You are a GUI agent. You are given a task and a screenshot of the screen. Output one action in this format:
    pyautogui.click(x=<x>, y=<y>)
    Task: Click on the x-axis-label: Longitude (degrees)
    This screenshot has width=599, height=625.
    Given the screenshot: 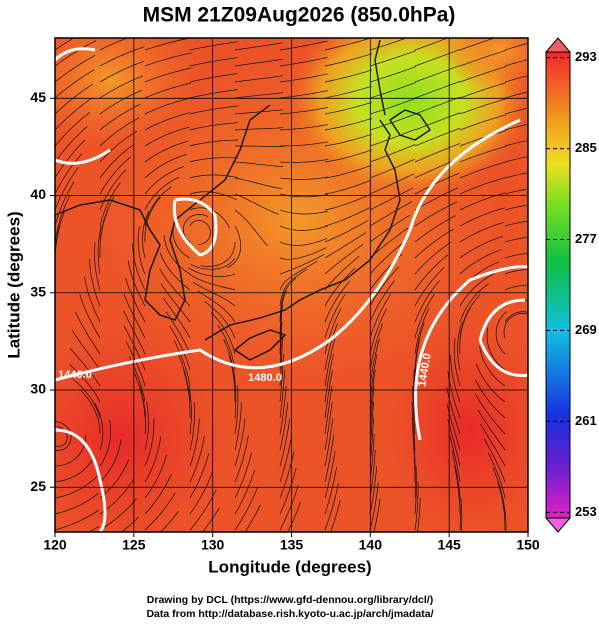 What is the action you would take?
    pyautogui.click(x=289, y=566)
    